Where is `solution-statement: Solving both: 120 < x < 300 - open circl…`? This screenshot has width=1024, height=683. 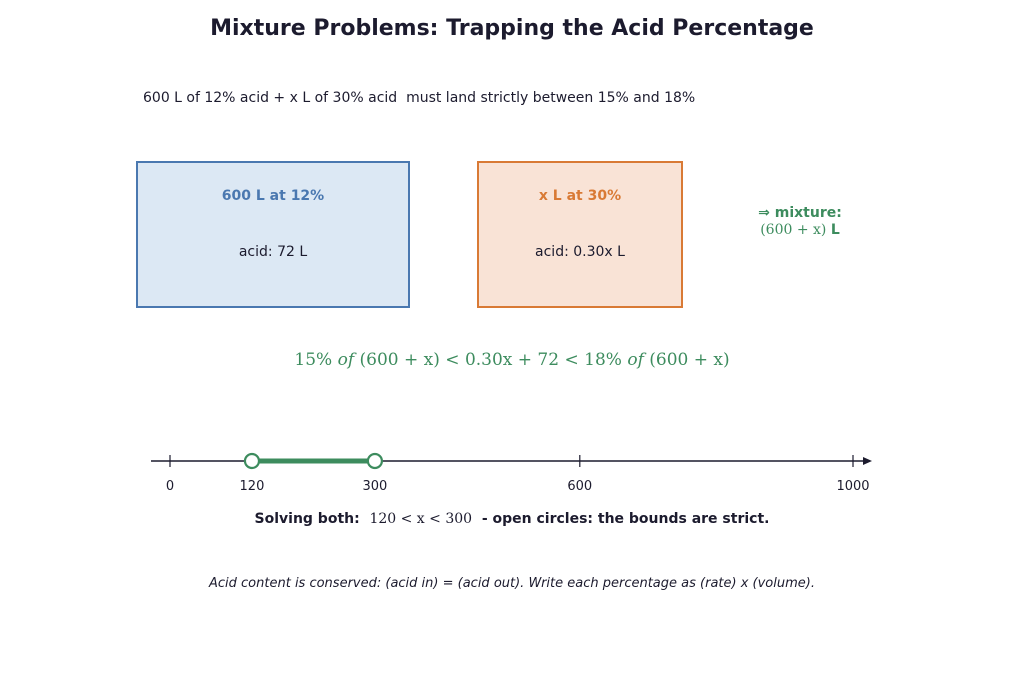
solution-statement: Solving both: 120 < x < 300 - open circl… is located at coordinates (512, 519).